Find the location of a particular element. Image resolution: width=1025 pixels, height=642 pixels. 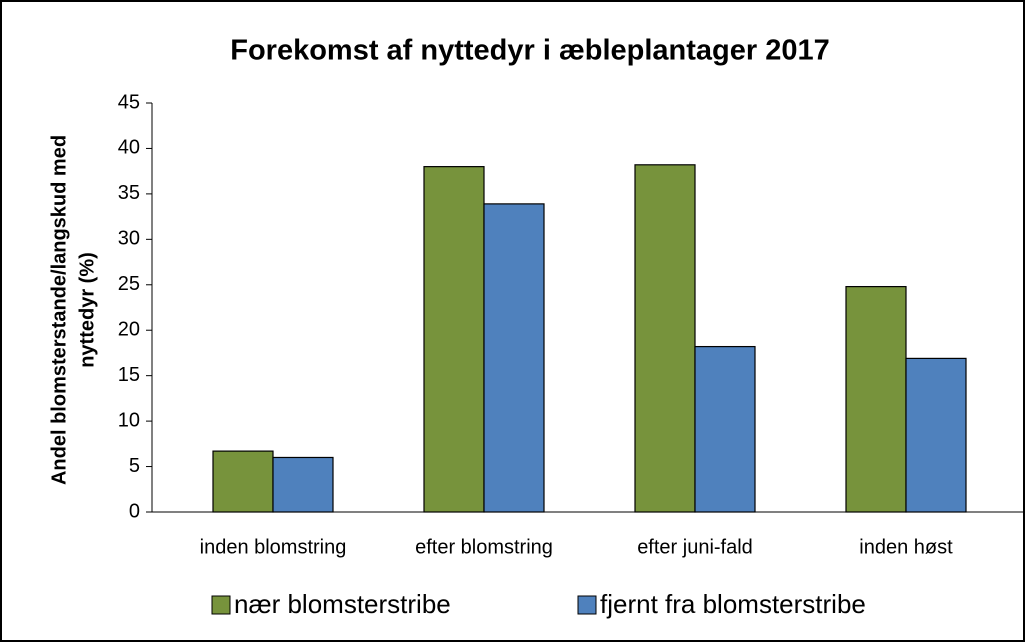

legend-label: fjernt fra blomsterstribe is located at coordinates (733, 604).